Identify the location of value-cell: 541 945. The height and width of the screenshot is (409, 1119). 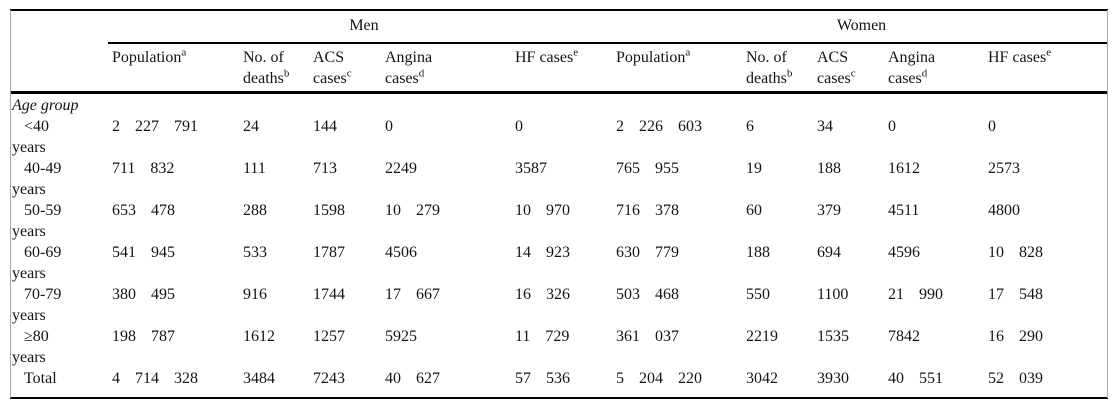
(143, 252).